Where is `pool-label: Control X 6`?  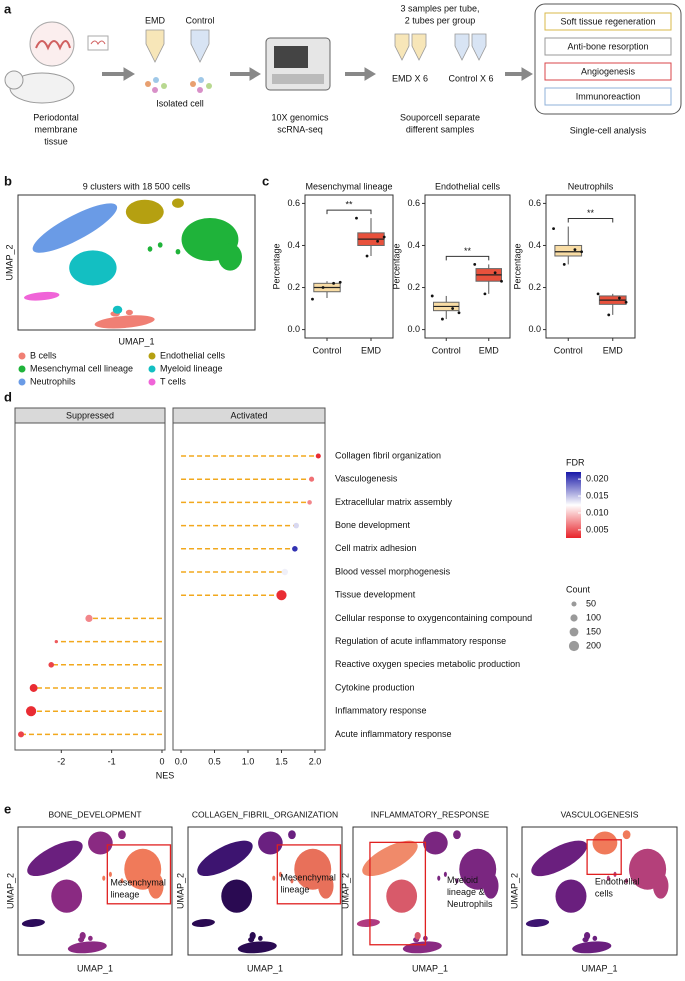 pool-label: Control X 6 is located at coordinates (470, 78).